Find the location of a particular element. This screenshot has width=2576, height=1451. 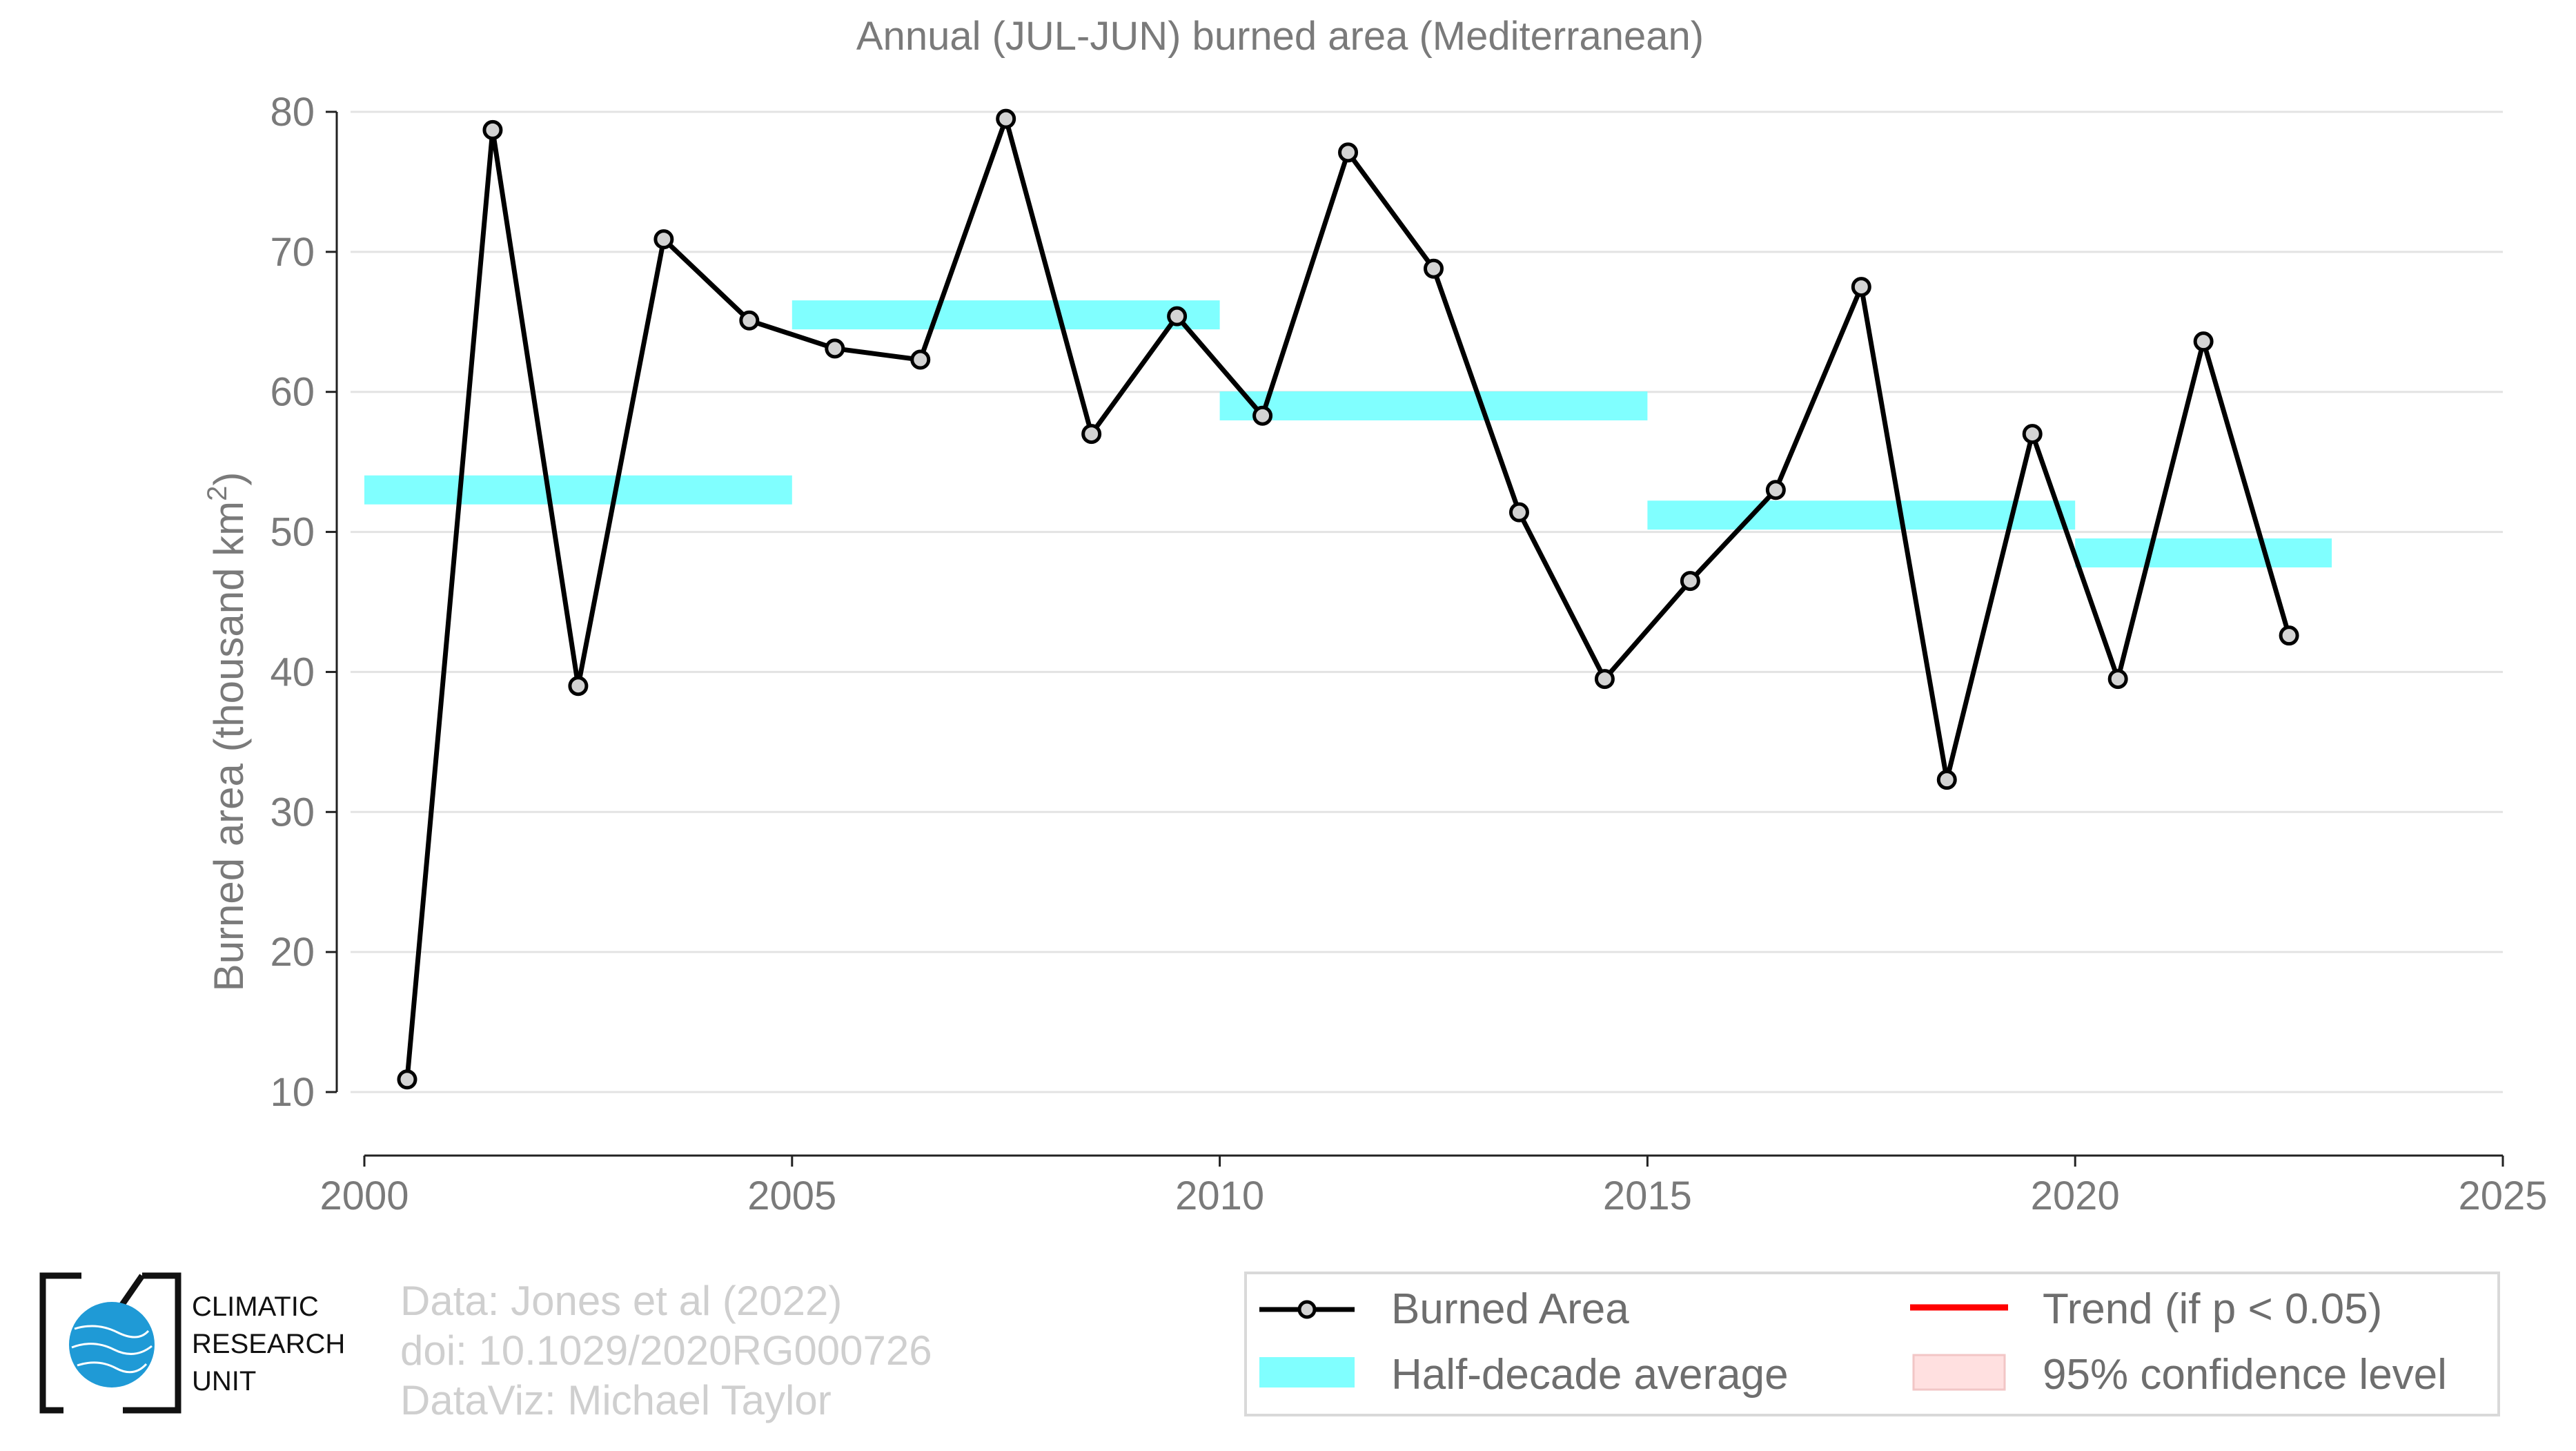

x-tick-label: 2025 is located at coordinates (2502, 1196).